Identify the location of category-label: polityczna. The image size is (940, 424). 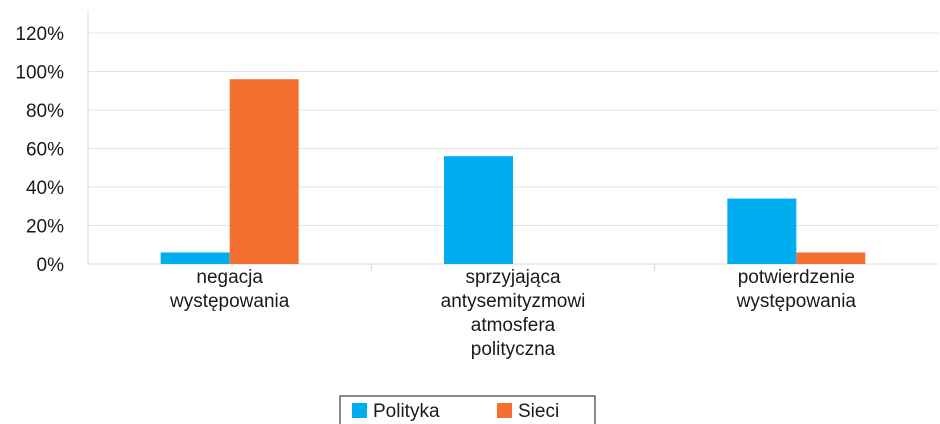
(513, 349).